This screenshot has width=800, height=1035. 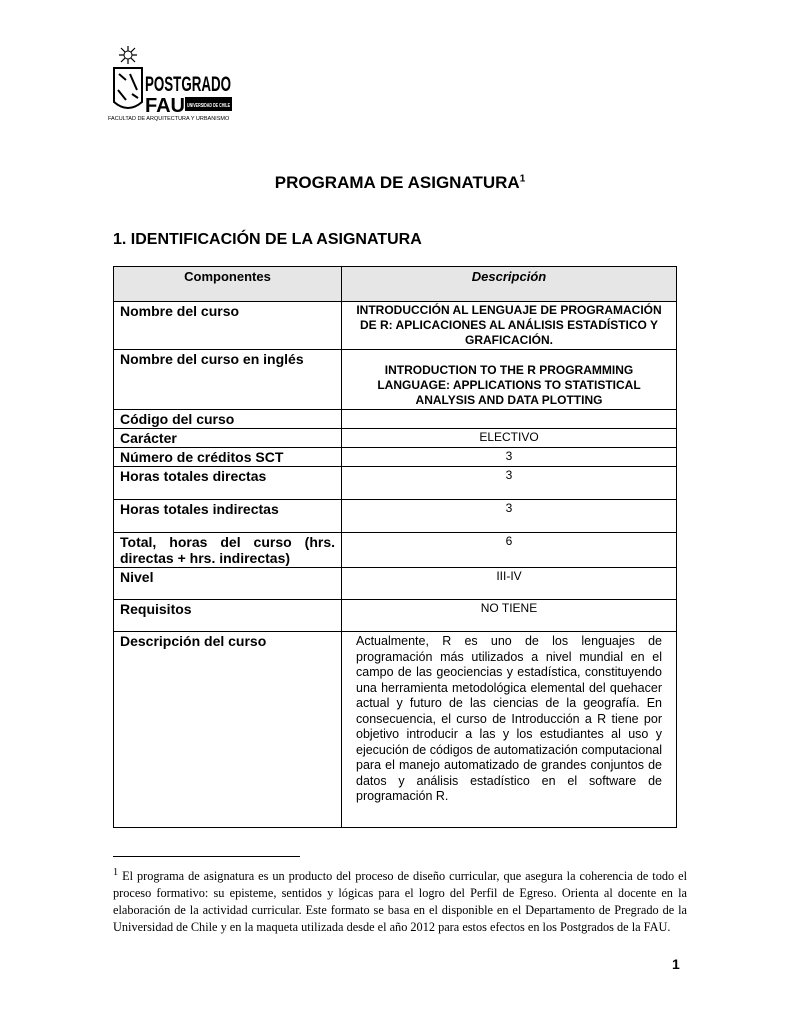 What do you see at coordinates (509, 550) in the screenshot?
I see `row-value: 6` at bounding box center [509, 550].